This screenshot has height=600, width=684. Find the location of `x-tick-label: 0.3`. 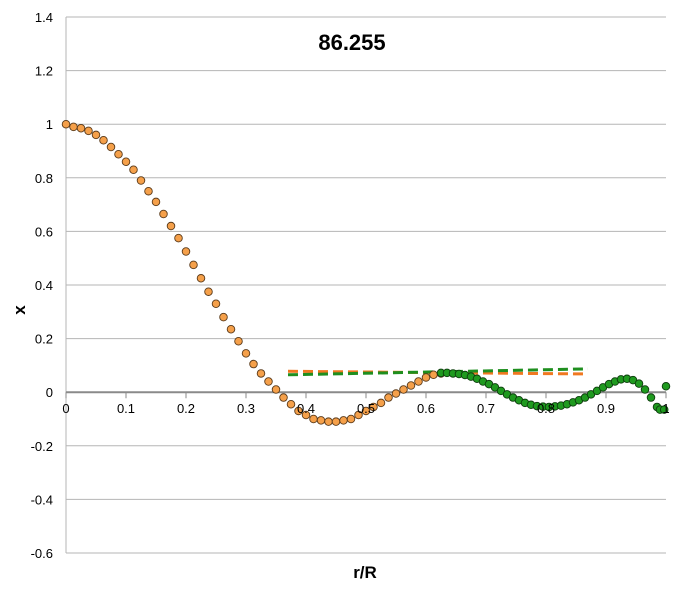

x-tick-label: 0.3 is located at coordinates (246, 408).